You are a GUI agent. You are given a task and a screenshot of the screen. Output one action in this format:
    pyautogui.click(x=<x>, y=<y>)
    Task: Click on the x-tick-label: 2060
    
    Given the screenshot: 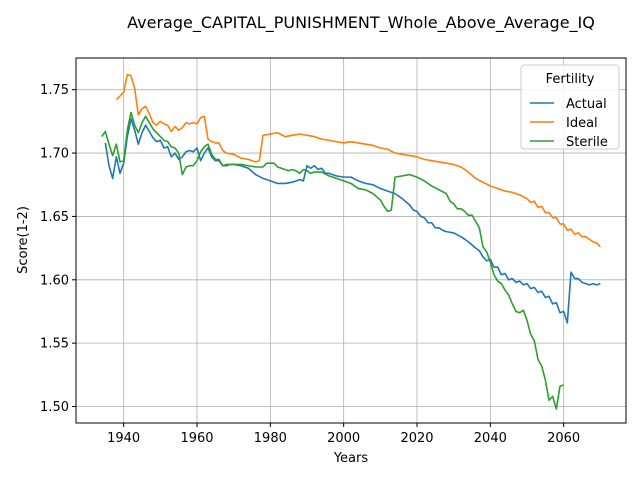 What is the action you would take?
    pyautogui.click(x=563, y=438)
    